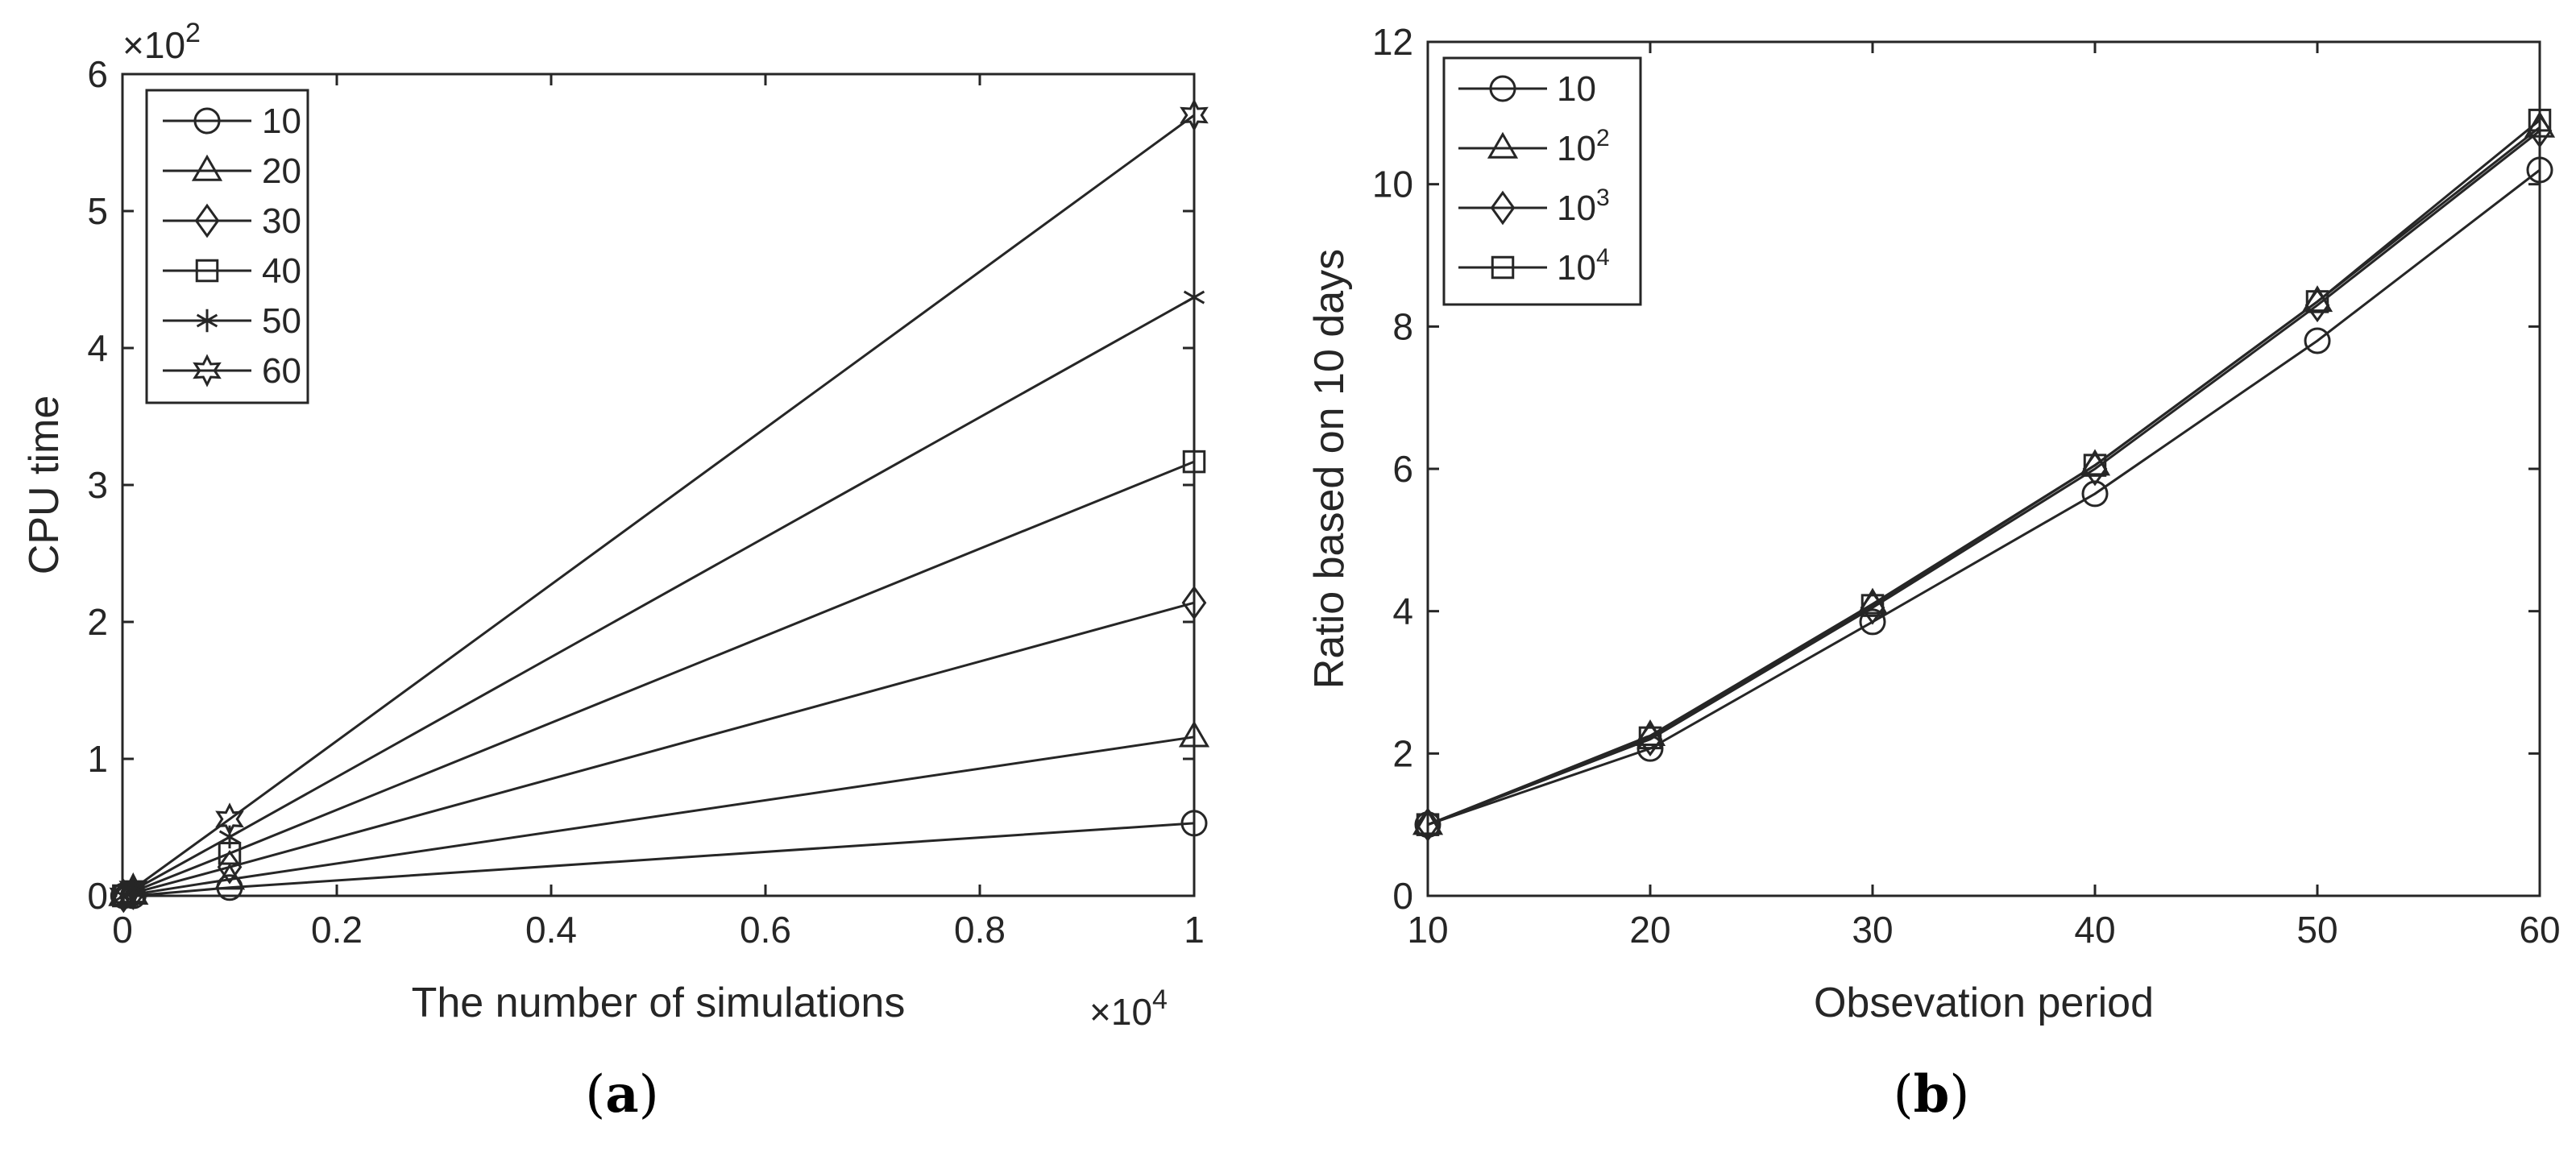 This screenshot has height=1152, width=2576. I want to click on chart-a-legend-entry: 60, so click(232, 371).